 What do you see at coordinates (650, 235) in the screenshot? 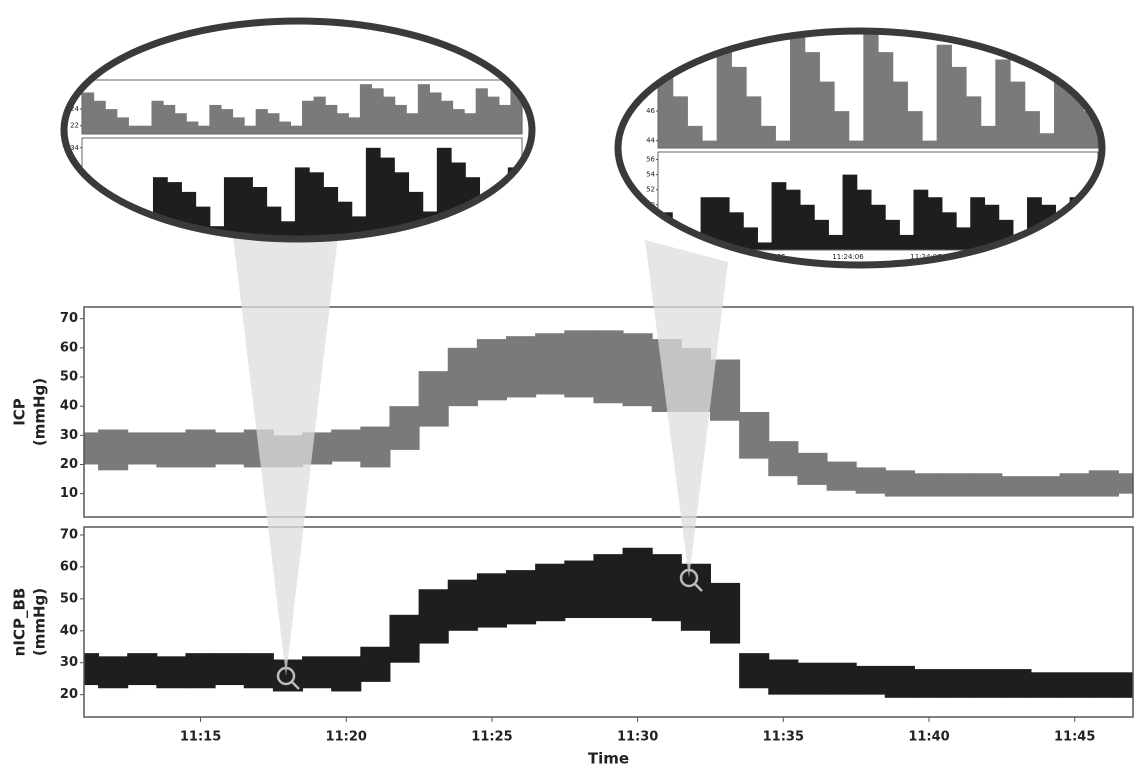
I see `y-tick-label: 46` at bounding box center [650, 235].